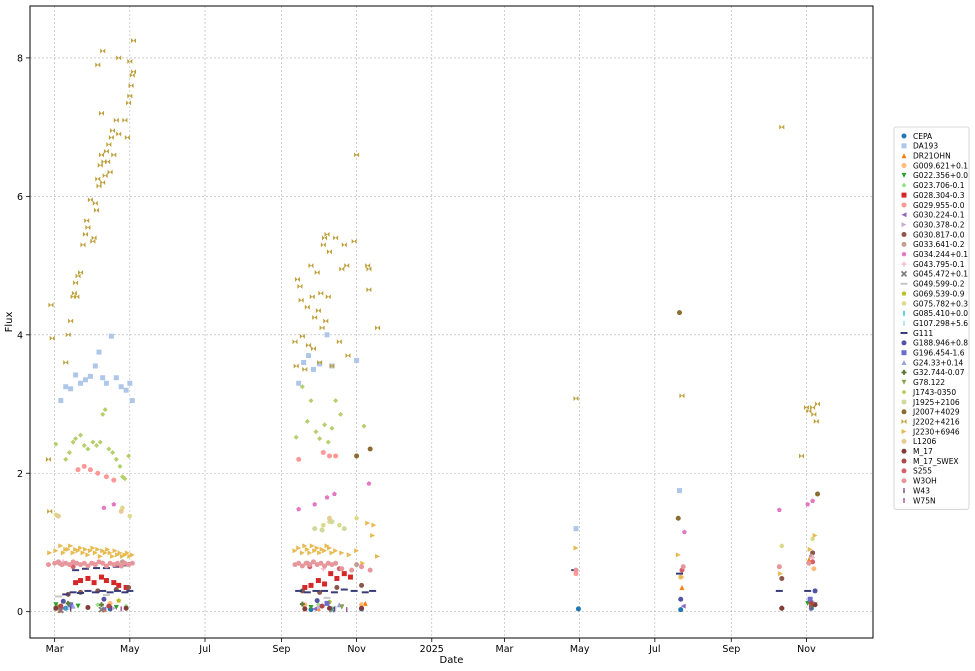 This screenshot has width=975, height=671. Describe the element at coordinates (940, 274) in the screenshot. I see `legend-entry: G045.472+0.1` at that location.